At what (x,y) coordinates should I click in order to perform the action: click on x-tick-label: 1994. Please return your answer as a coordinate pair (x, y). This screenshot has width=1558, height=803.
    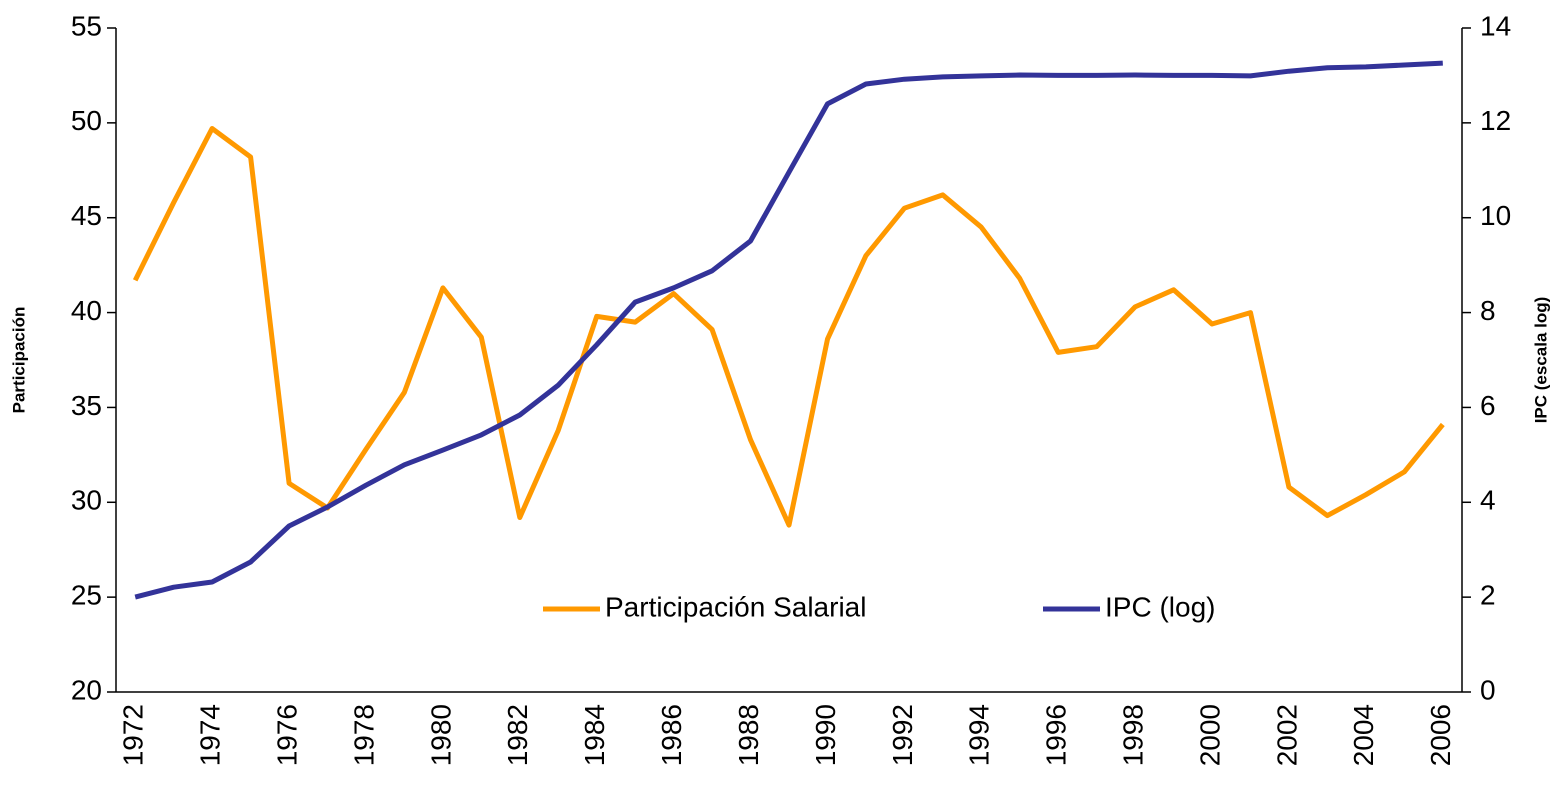
    Looking at the image, I should click on (979, 735).